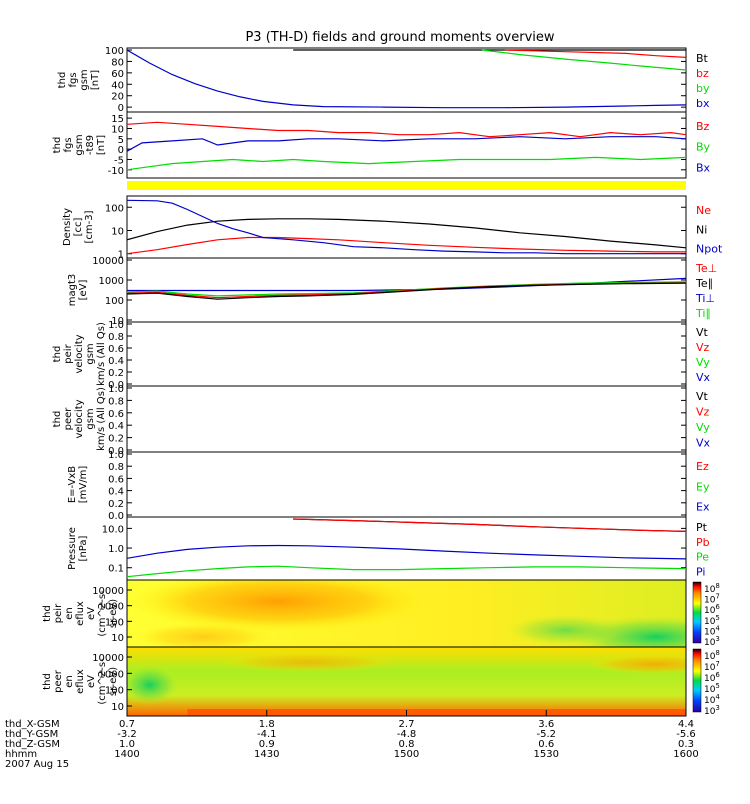 The width and height of the screenshot is (750, 804). I want to click on y-tick-label: 0.0, so click(116, 516).